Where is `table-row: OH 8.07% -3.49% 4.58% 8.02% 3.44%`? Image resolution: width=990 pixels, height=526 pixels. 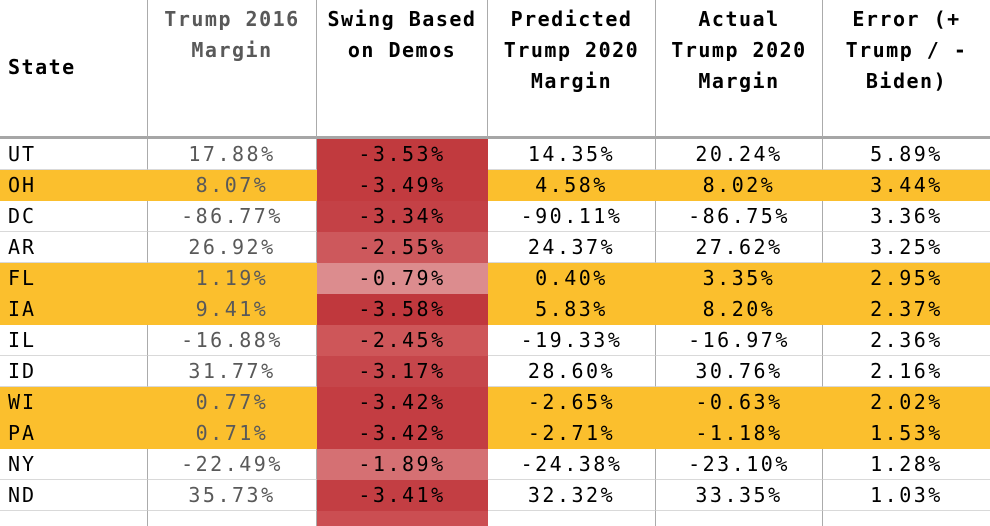 table-row: OH 8.07% -3.49% 4.58% 8.02% 3.44% is located at coordinates (495, 185).